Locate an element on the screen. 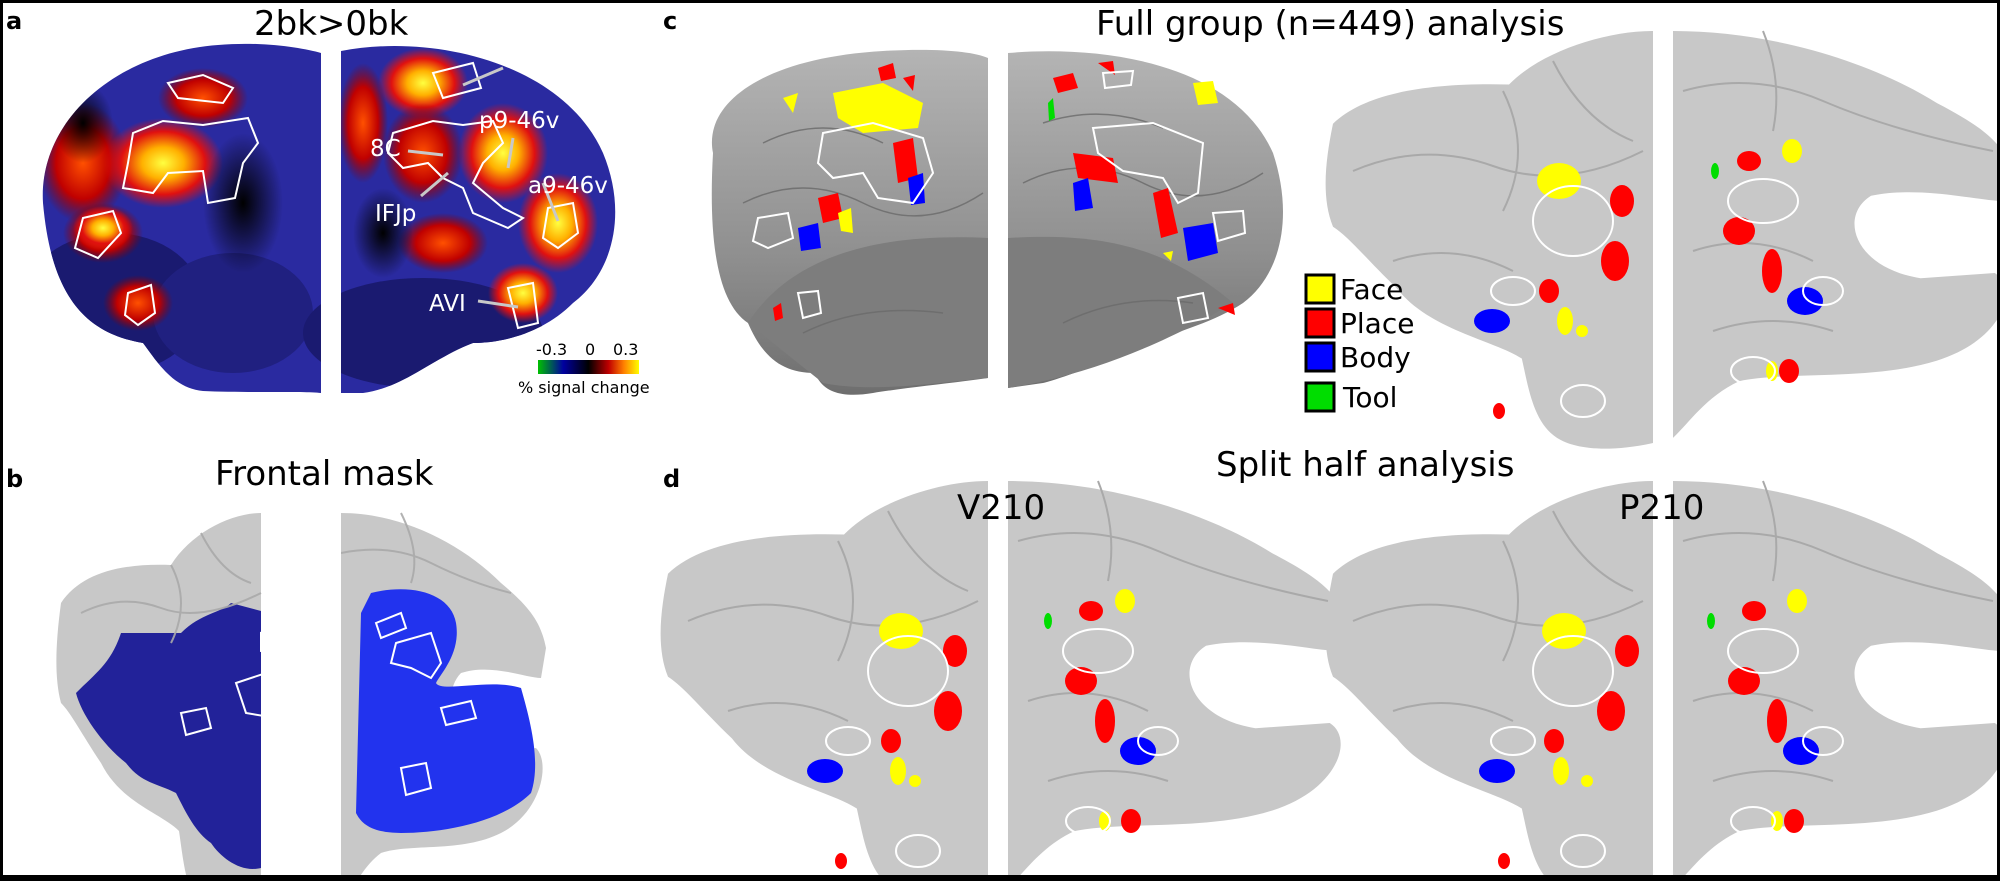  panel-c-title: Full group (n=449) analysis is located at coordinates (1330, 24).